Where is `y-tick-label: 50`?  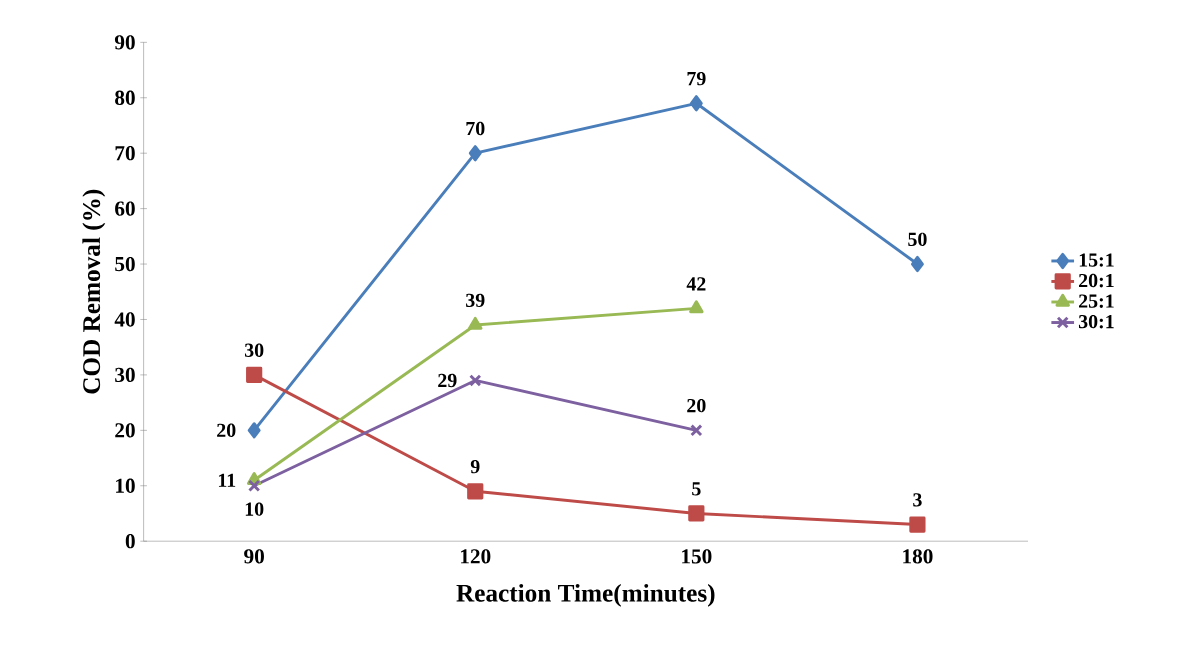
y-tick-label: 50 is located at coordinates (125, 264).